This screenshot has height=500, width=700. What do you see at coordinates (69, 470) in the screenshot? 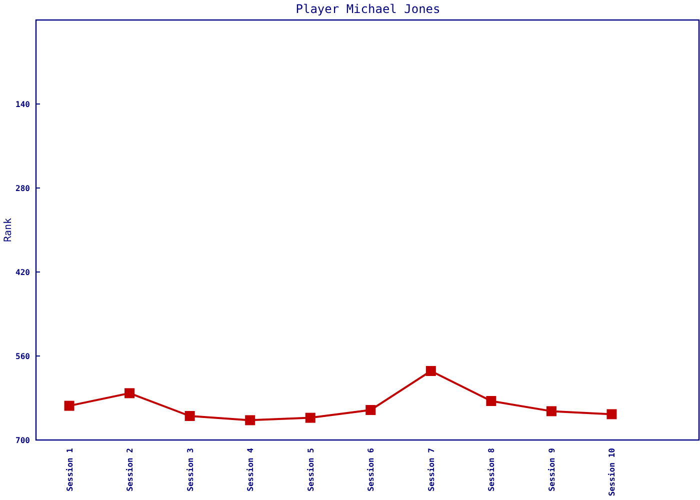
I see `x-tick-label: Session 1` at bounding box center [69, 470].